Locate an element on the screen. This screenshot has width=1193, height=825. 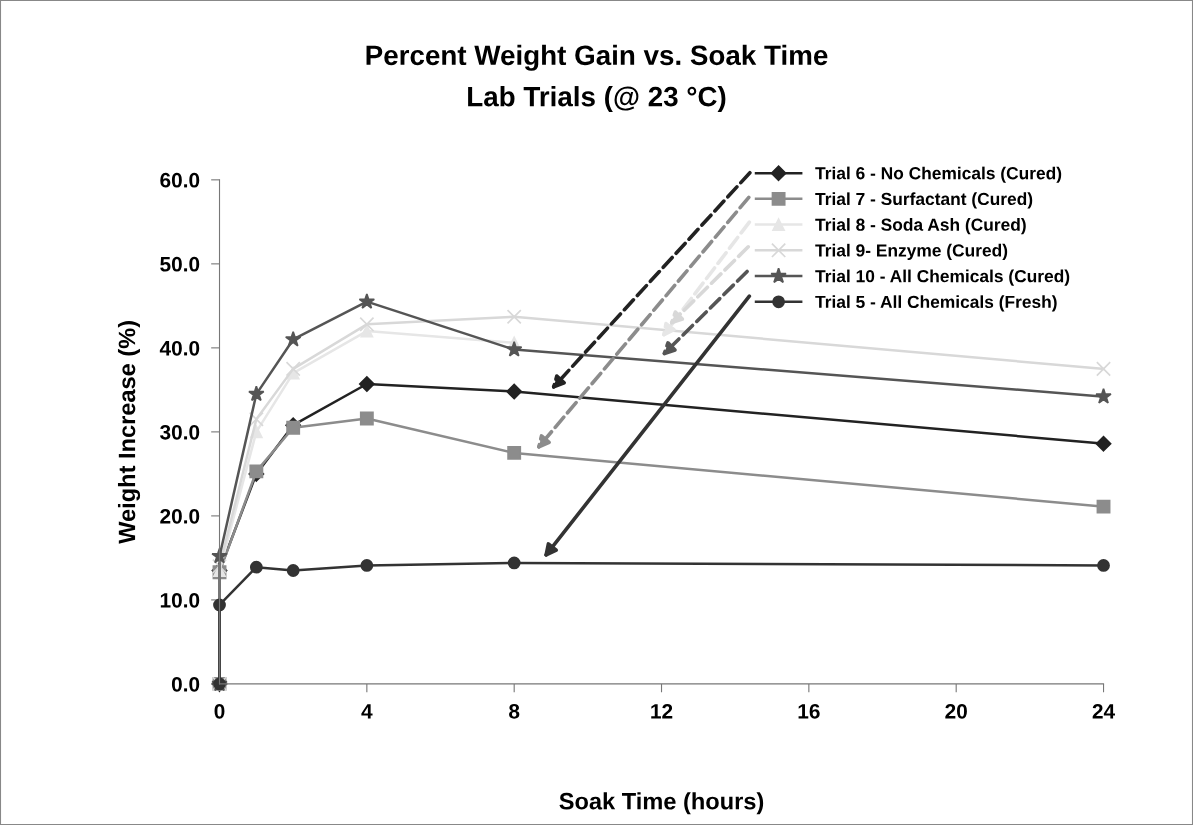
x-tick-label: 4 is located at coordinates (367, 711).